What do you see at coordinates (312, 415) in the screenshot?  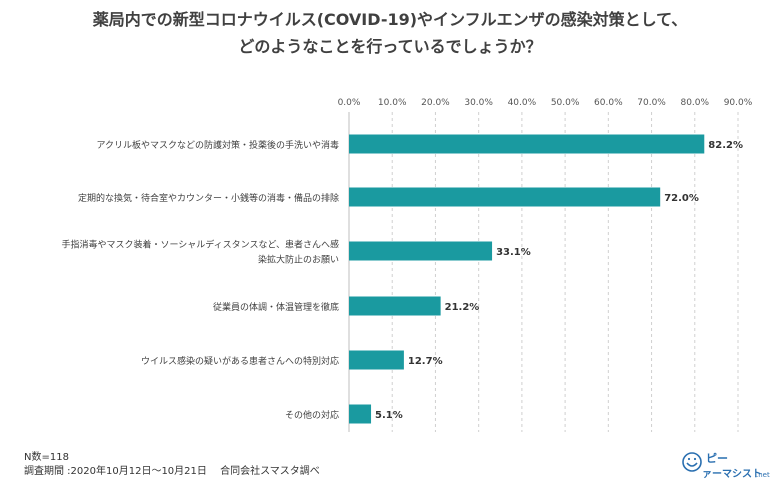 I see `category-label: その他の対応` at bounding box center [312, 415].